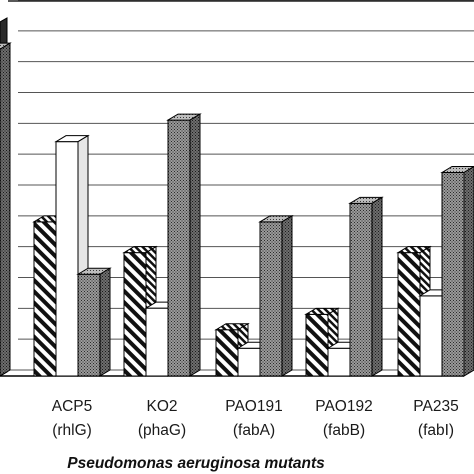 The width and height of the screenshot is (474, 474). Describe the element at coordinates (343, 406) in the screenshot. I see `category-label: PAO192` at that location.